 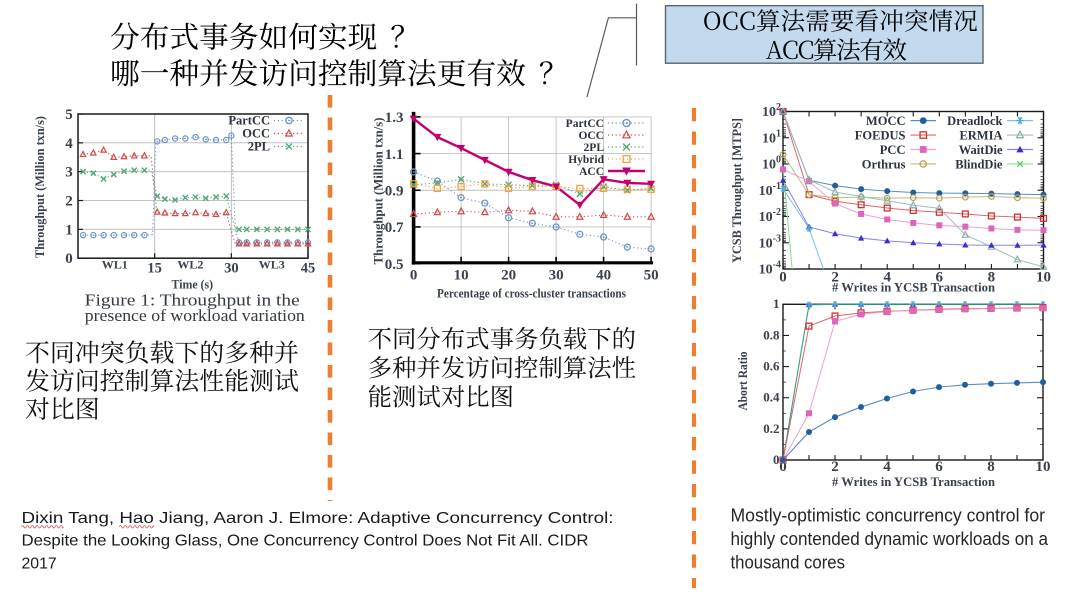 I want to click on svg-text: FOEDUS, so click(x=880, y=135).